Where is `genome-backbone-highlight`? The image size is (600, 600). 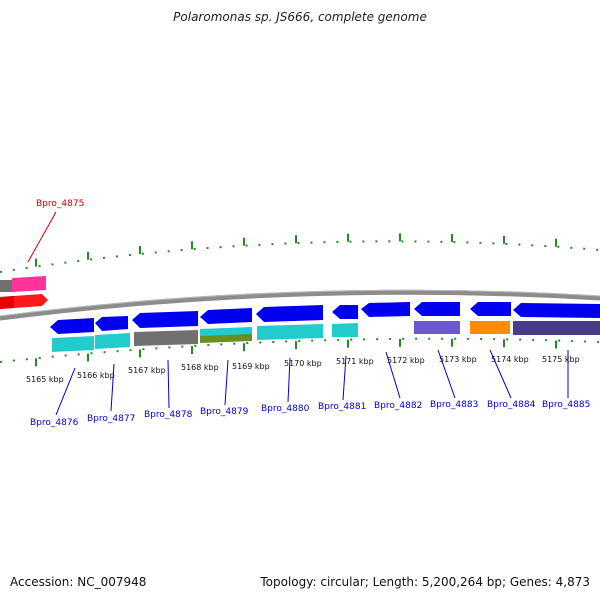
genome-backbone-highlight is located at coordinates (300, 303).